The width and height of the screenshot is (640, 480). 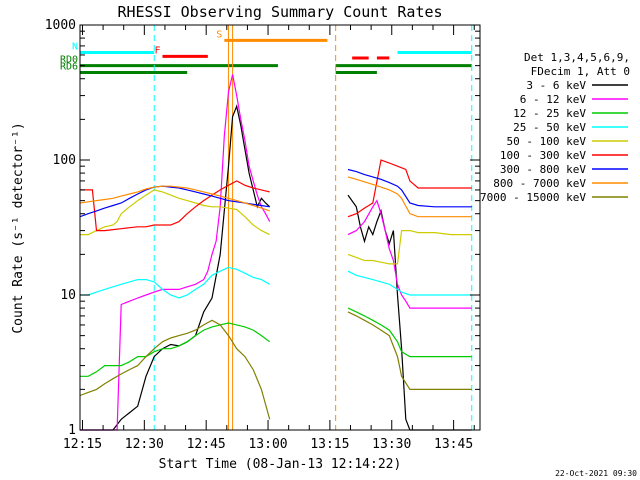 What do you see at coordinates (72, 430) in the screenshot?
I see `y-tick-label: 1` at bounding box center [72, 430].